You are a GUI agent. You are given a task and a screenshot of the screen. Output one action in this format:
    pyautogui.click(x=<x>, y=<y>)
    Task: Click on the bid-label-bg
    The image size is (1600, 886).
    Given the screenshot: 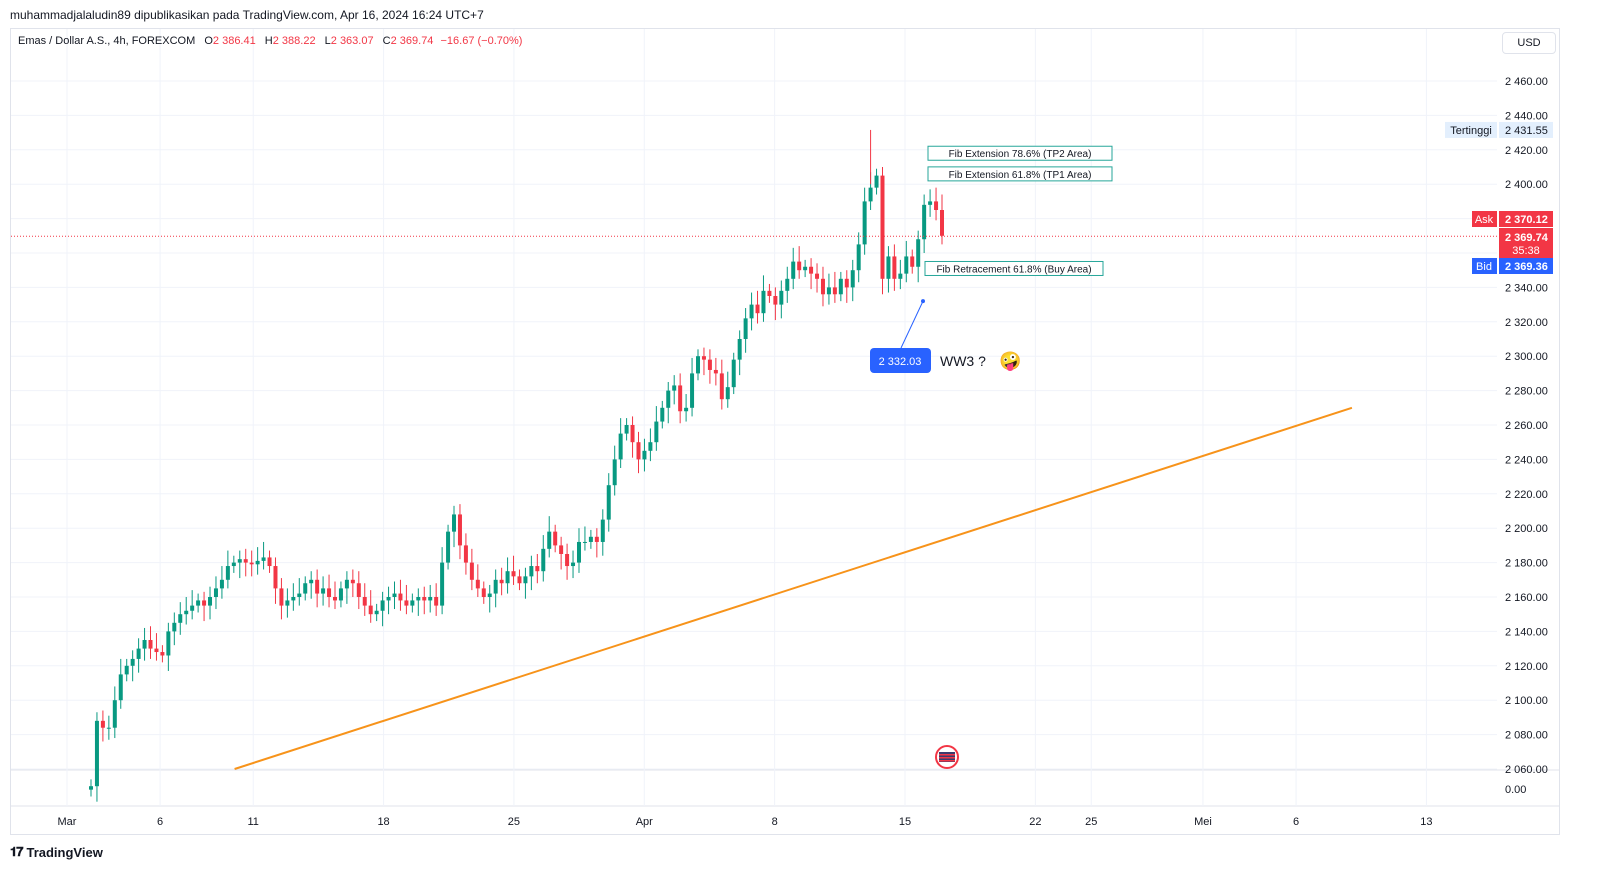 What is the action you would take?
    pyautogui.click(x=1484, y=266)
    